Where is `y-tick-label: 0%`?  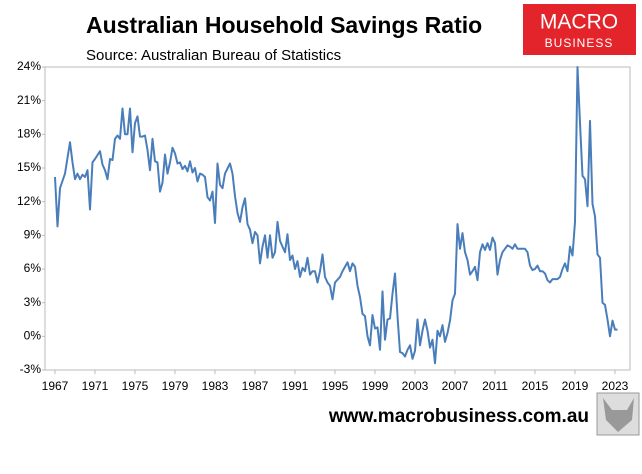
y-tick-label: 0% is located at coordinates (33, 336).